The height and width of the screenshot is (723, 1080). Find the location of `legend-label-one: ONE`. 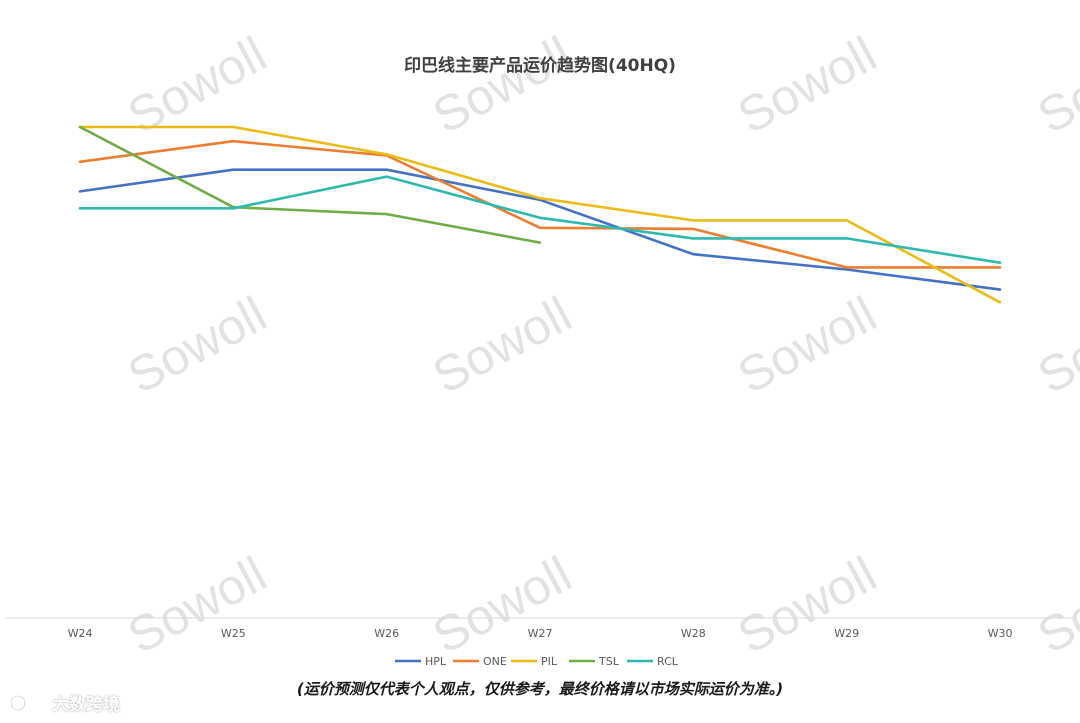

legend-label-one: ONE is located at coordinates (495, 661).